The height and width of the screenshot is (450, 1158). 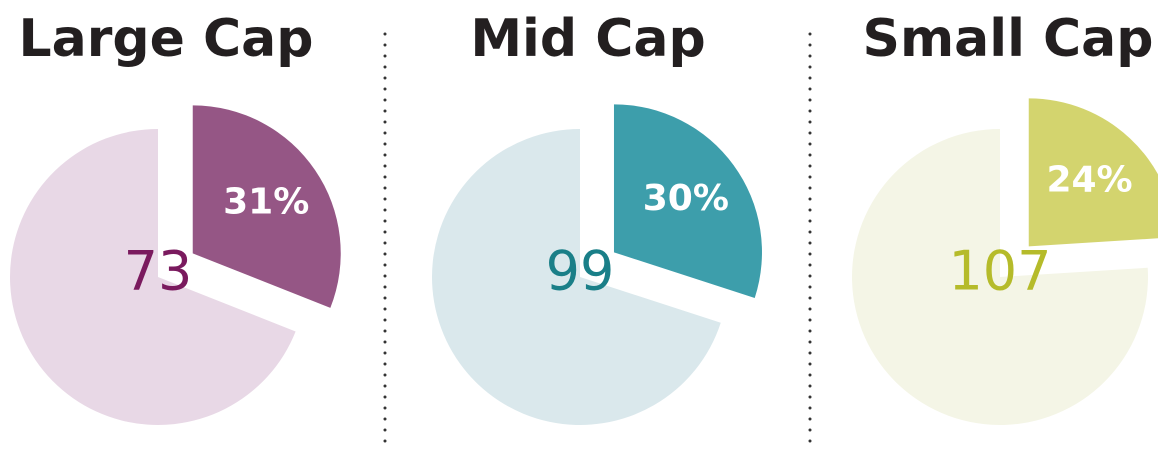 I want to click on chart-title: Large Cap, so click(x=166, y=39).